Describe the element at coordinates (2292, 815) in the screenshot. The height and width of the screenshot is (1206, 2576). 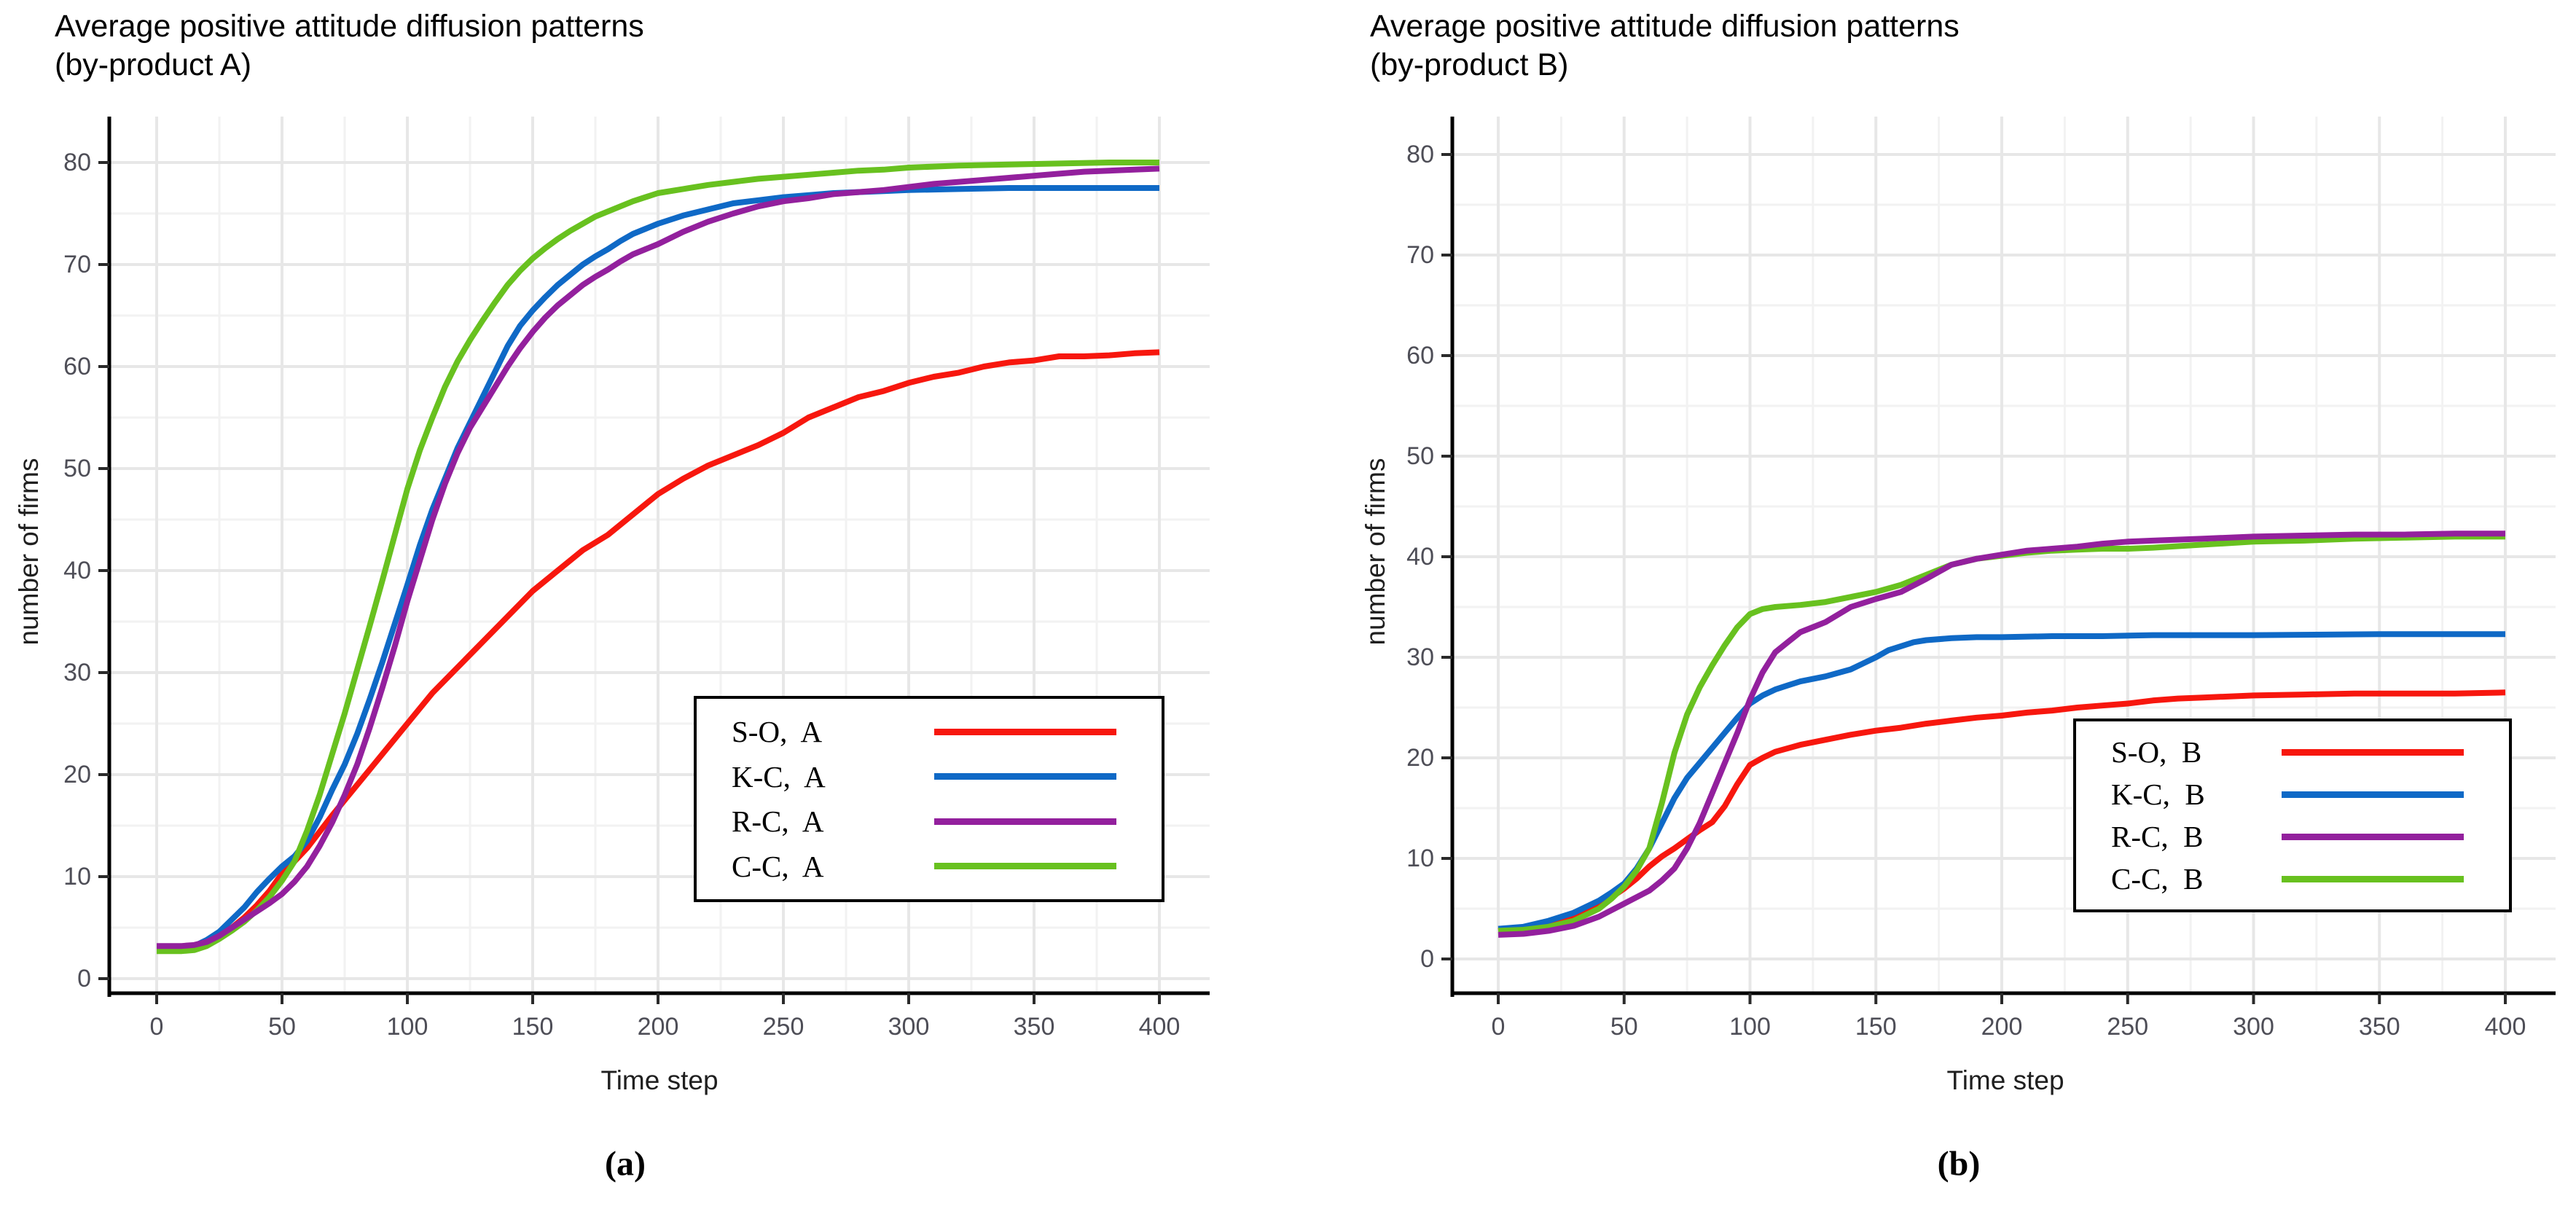
I see `legend-box-b: S-O, B K-C, B R-C, B C-C, B` at that location.